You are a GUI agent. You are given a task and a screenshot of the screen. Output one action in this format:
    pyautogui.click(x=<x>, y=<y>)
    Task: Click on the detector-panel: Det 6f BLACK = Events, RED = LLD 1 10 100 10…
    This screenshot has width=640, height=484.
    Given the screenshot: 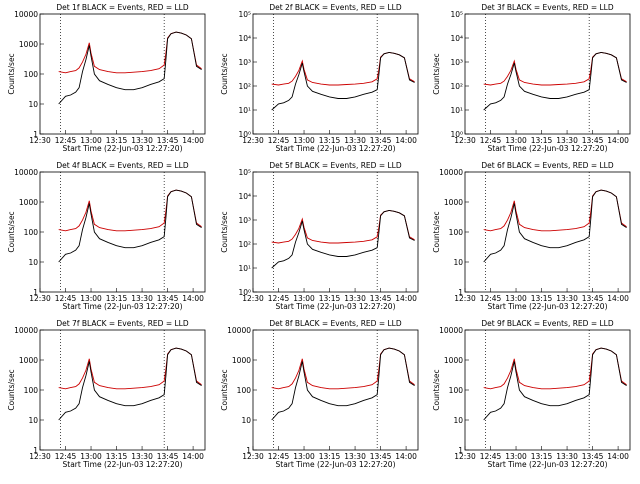 What is the action you would take?
    pyautogui.click(x=531, y=236)
    